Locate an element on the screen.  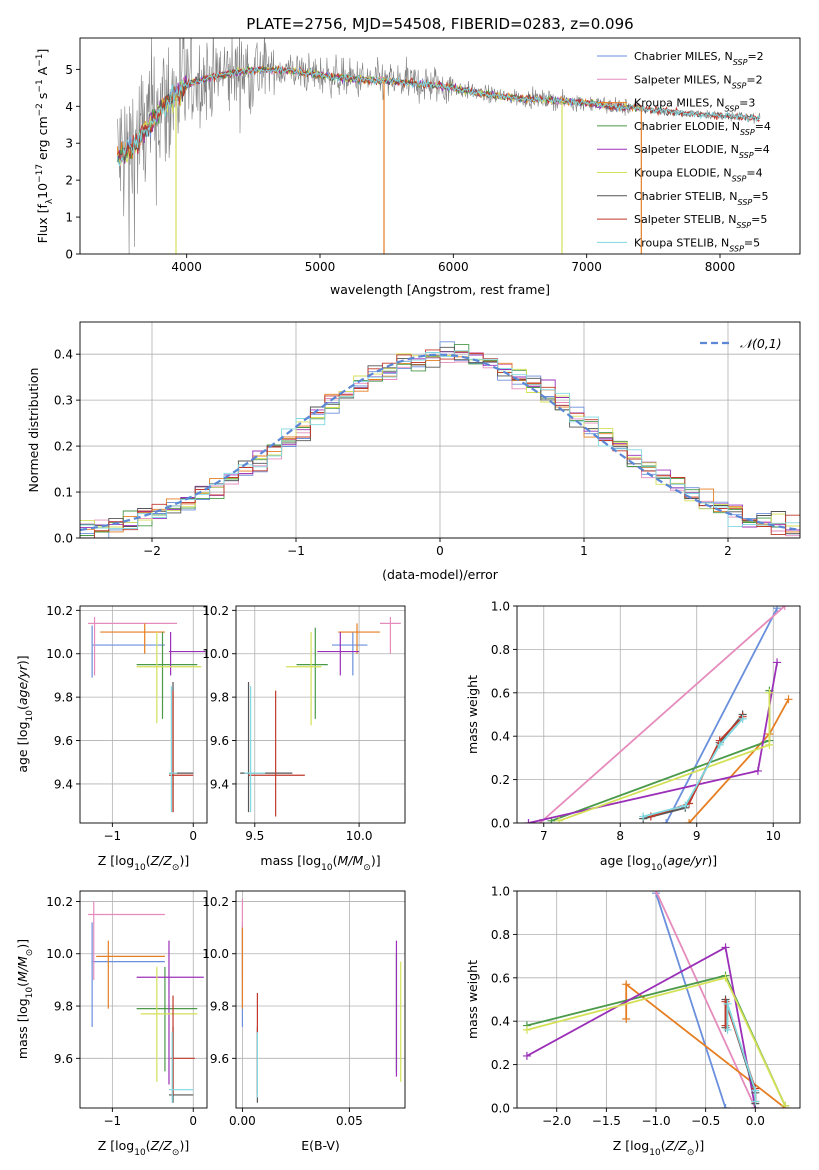
x-tick-label: 1 is located at coordinates (584, 551).